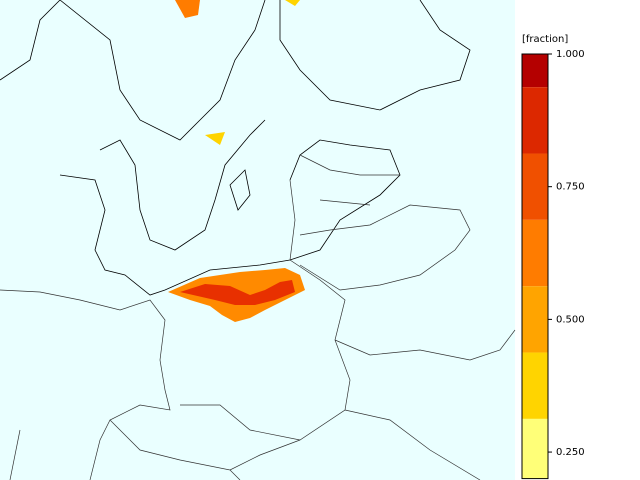  What do you see at coordinates (570, 319) in the screenshot?
I see `colorbar-tick-label: 0.500` at bounding box center [570, 319].